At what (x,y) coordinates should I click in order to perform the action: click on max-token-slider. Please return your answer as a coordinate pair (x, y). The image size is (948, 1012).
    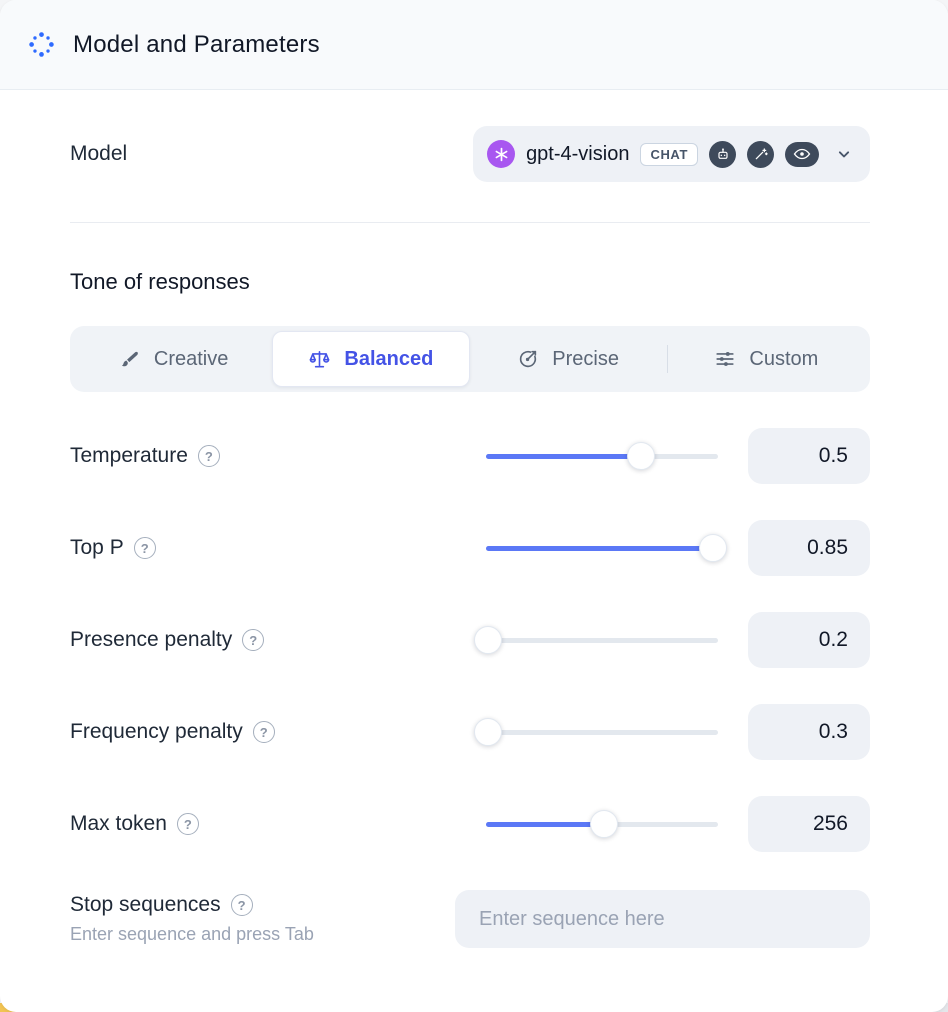
    Looking at the image, I should click on (602, 824).